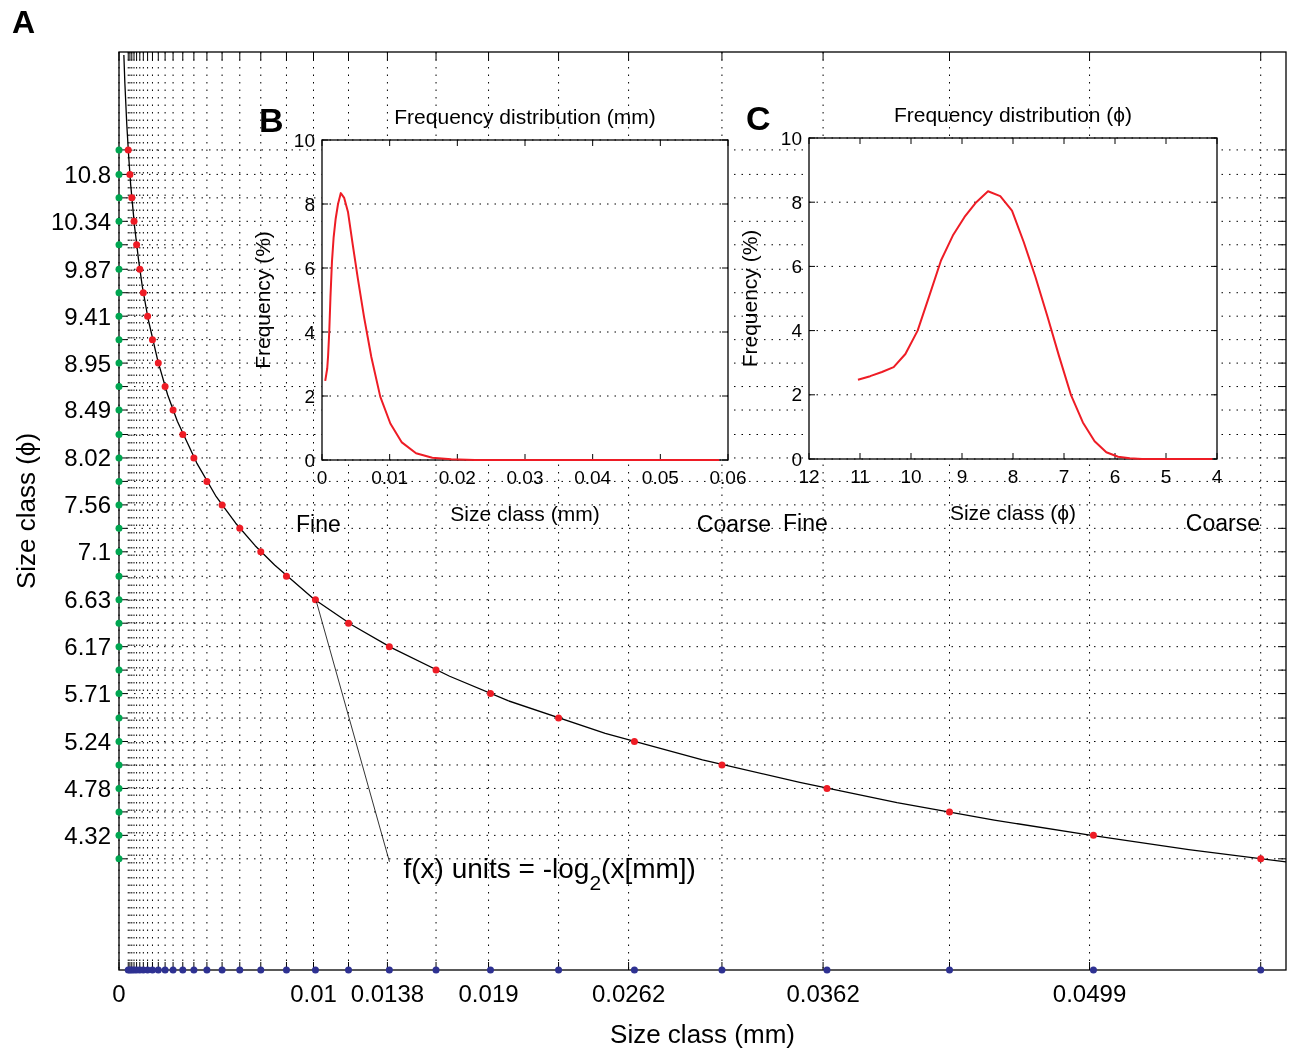 This screenshot has width=1293, height=1053. Describe the element at coordinates (911, 476) in the screenshot. I see `x-tick-label: 10` at that location.